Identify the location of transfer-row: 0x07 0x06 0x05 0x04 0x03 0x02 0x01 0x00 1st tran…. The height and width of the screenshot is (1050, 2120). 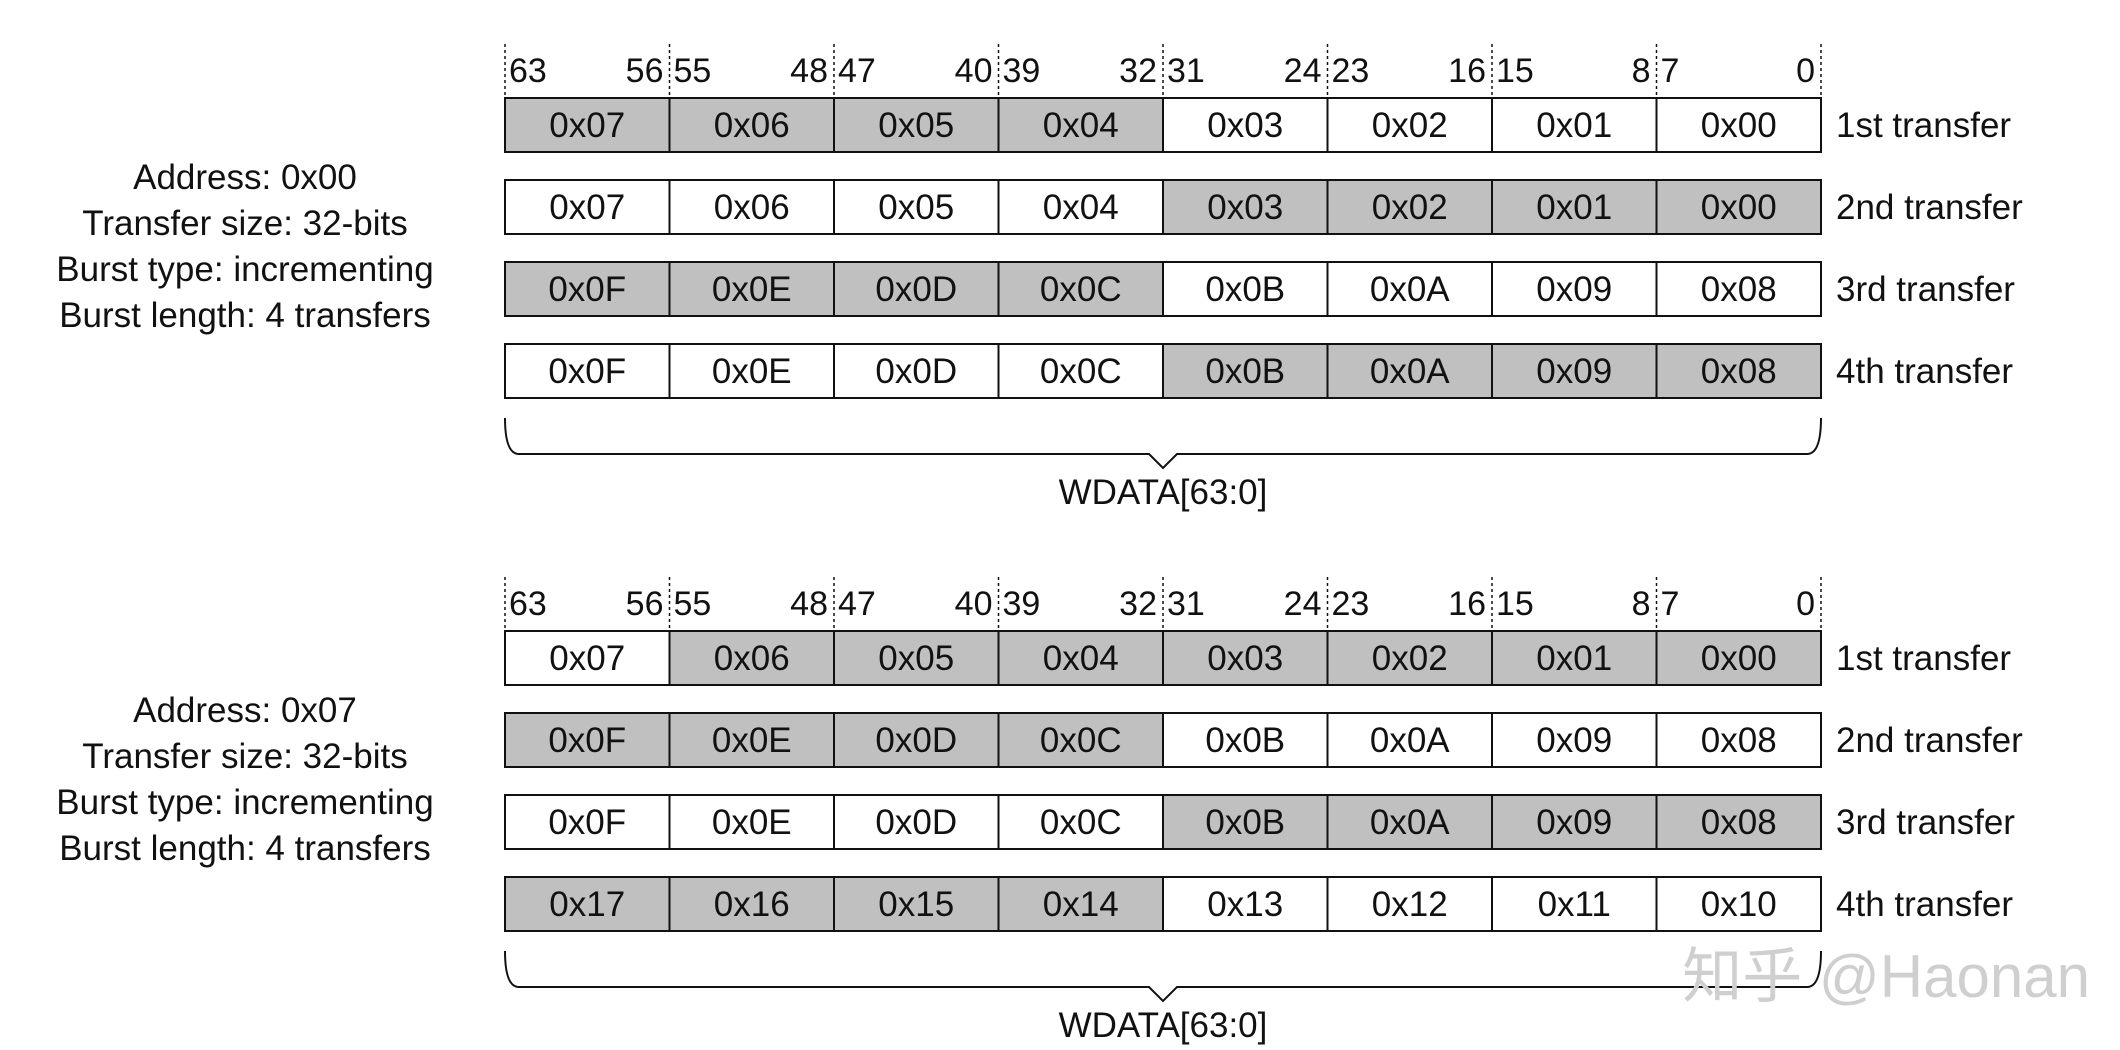
(1257, 125).